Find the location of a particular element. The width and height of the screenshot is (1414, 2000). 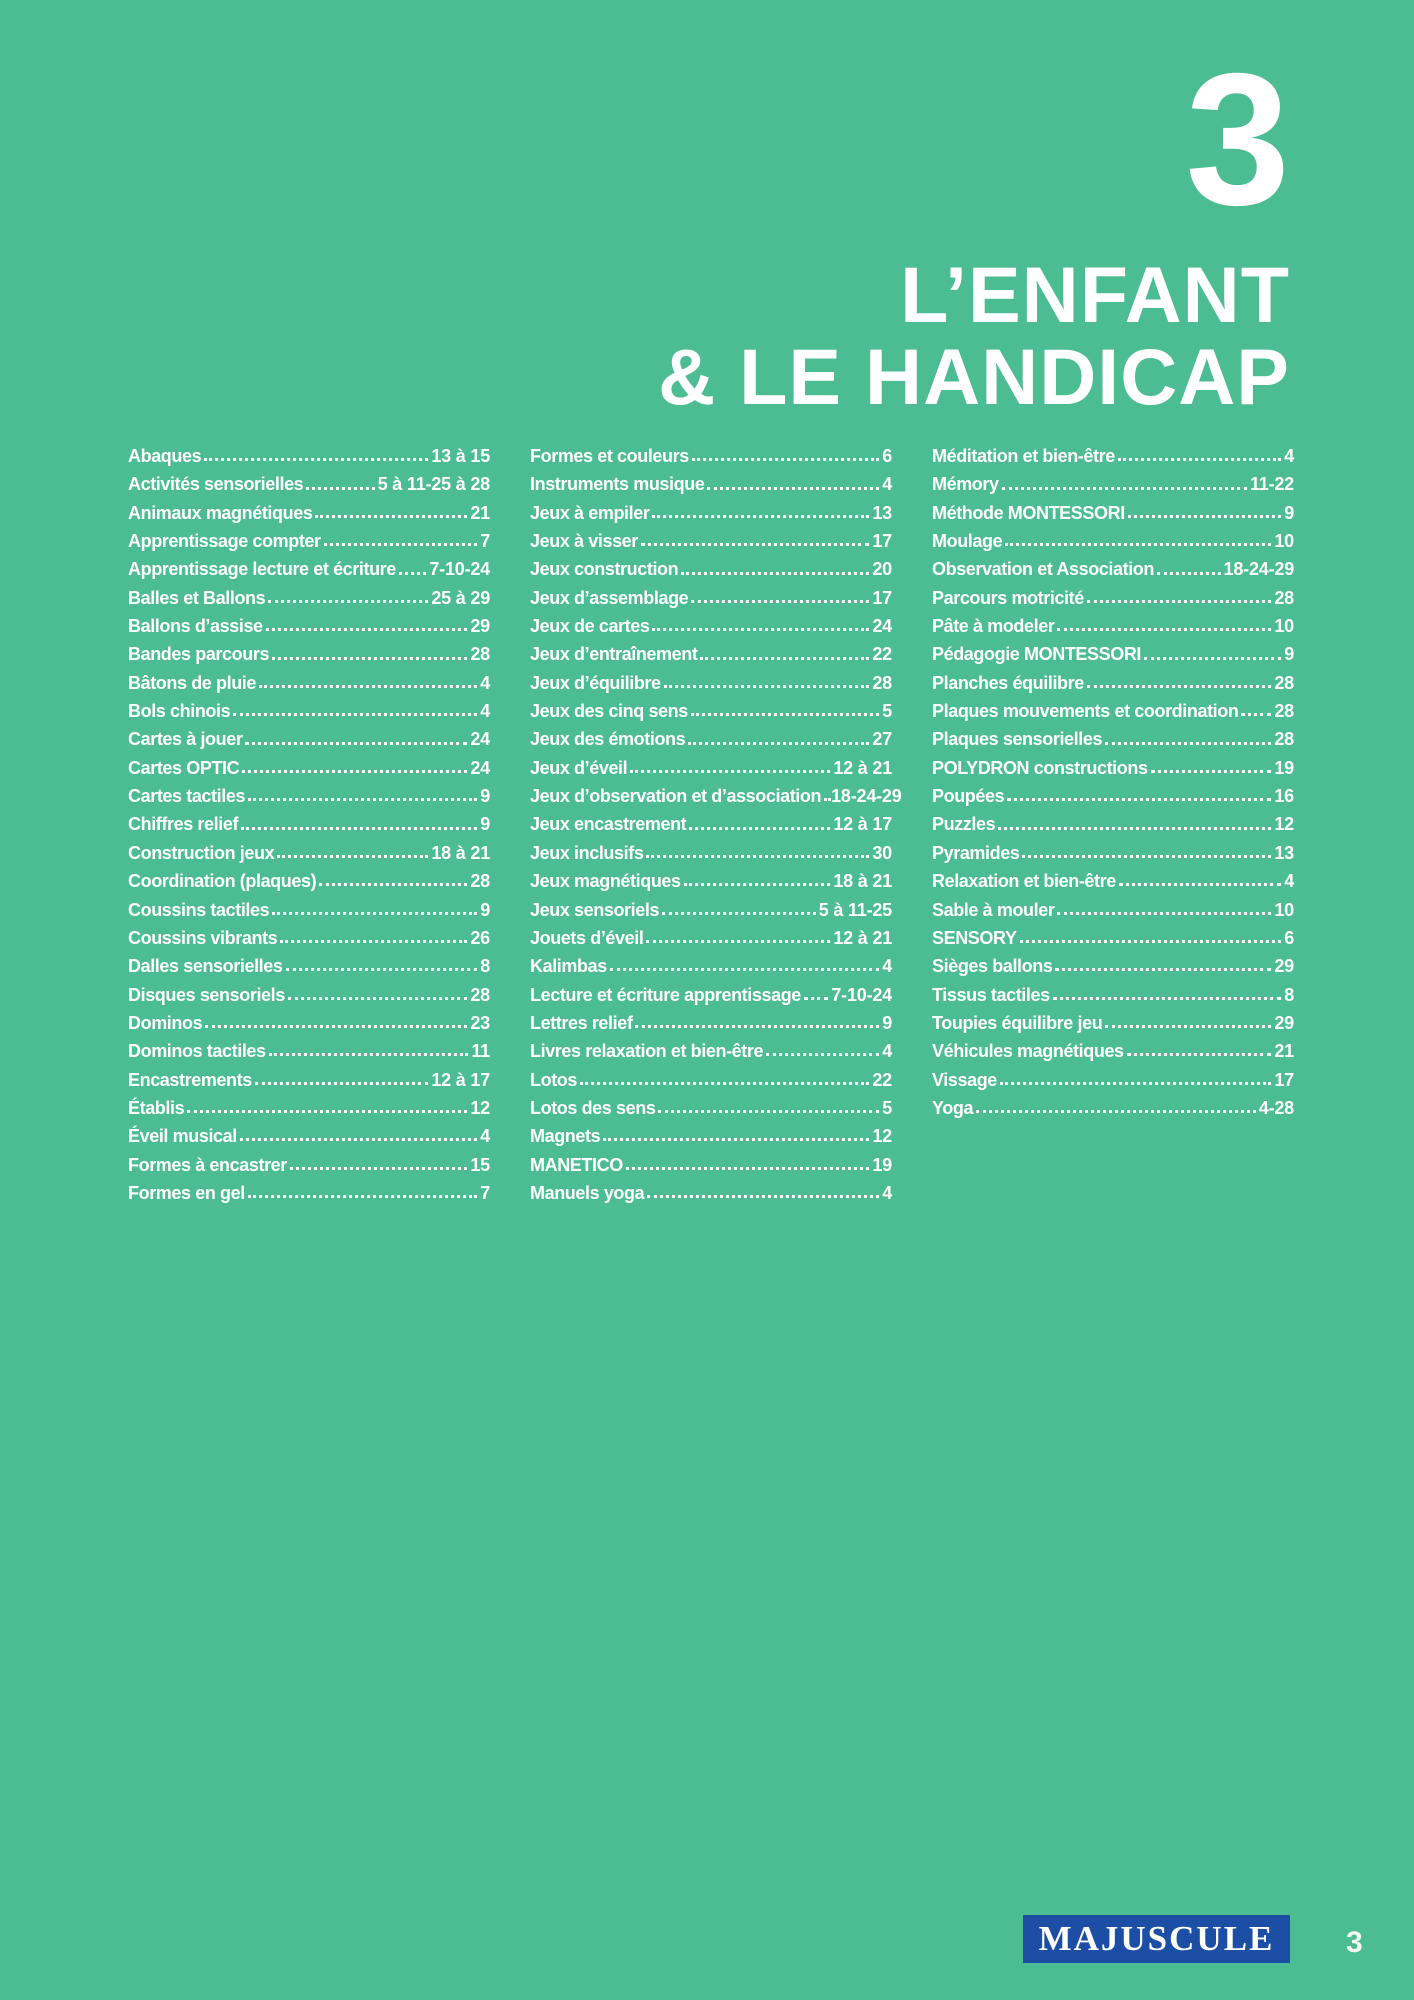

index-entry-pages: 5 is located at coordinates (887, 711).